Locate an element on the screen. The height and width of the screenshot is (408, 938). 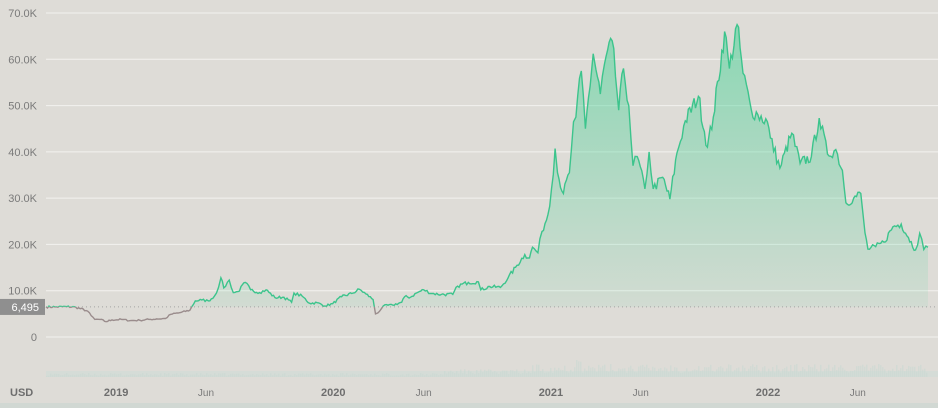
currency-label: USD is located at coordinates (21, 393).